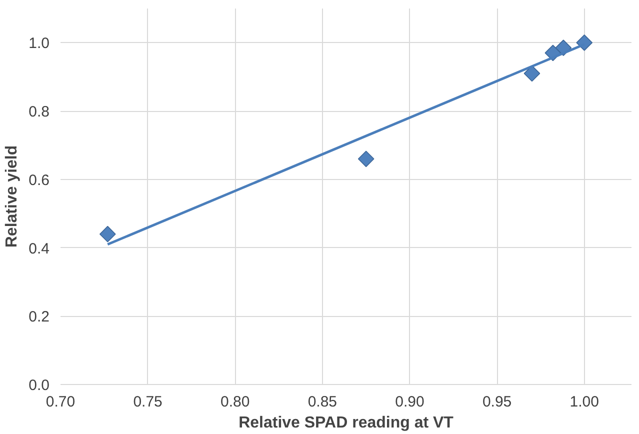 Image resolution: width=639 pixels, height=434 pixels. I want to click on x-tick-label: 0.85, so click(323, 402).